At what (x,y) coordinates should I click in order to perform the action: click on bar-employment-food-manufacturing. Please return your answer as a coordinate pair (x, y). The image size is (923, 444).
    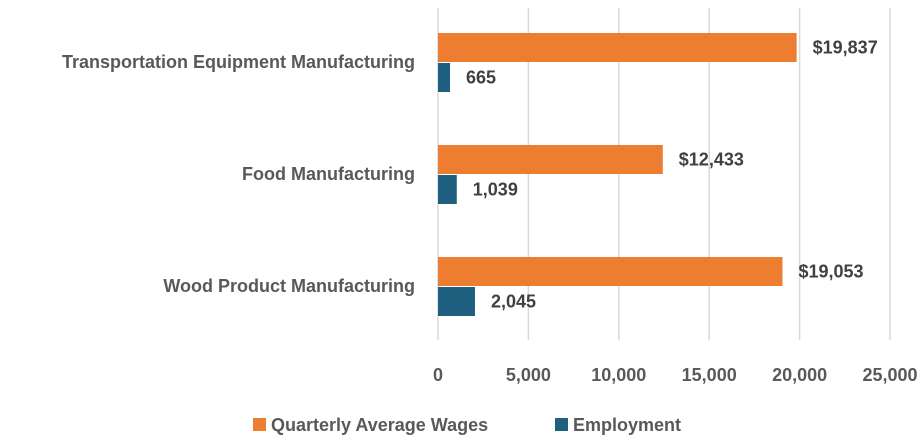
    Looking at the image, I should click on (447, 189).